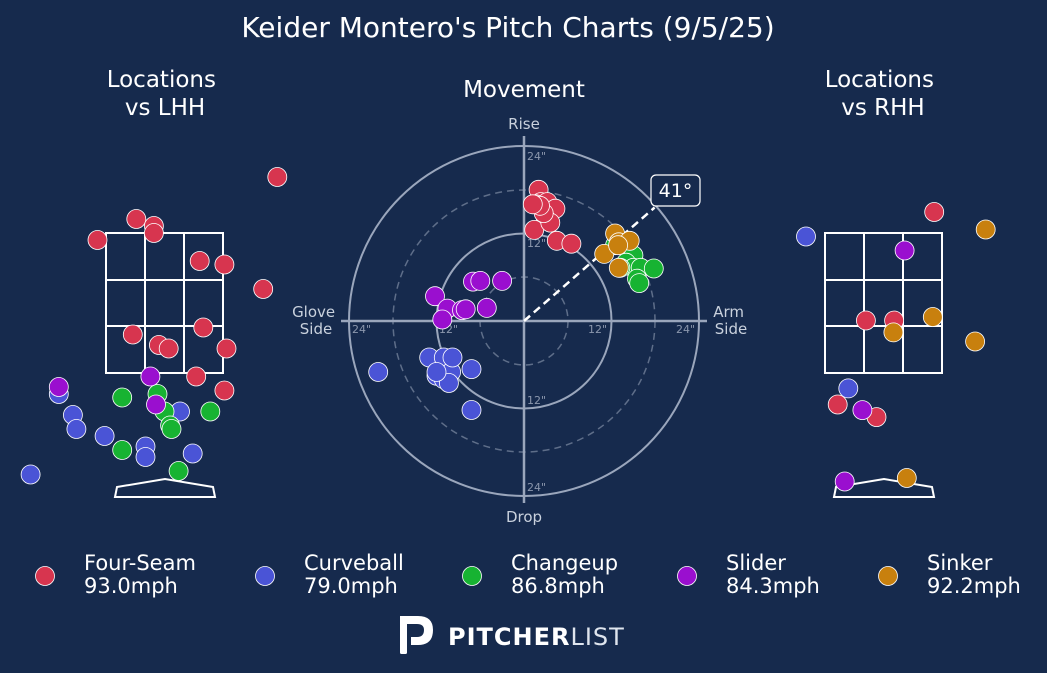 The image size is (1047, 673). What do you see at coordinates (960, 563) in the screenshot?
I see `legend-pitch-sinker: Sinker` at bounding box center [960, 563].